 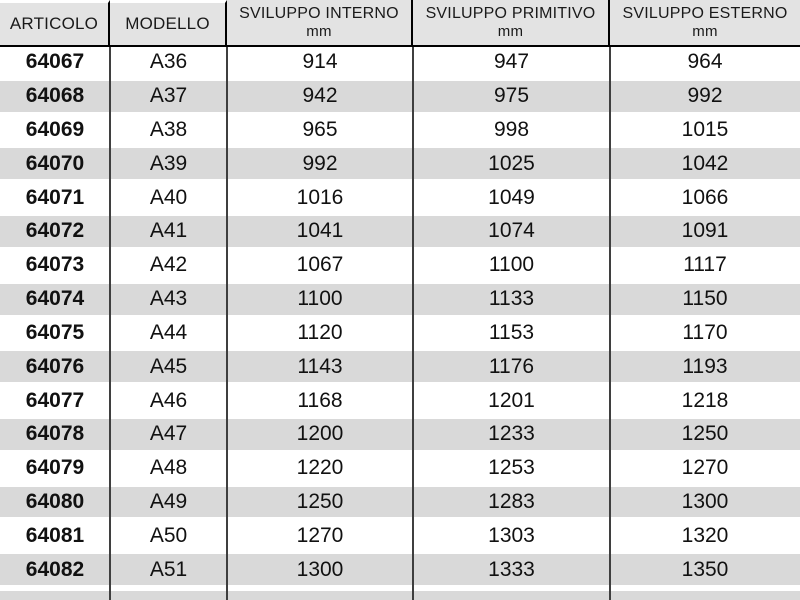 I want to click on cell-articolo: 64079, so click(x=55, y=468).